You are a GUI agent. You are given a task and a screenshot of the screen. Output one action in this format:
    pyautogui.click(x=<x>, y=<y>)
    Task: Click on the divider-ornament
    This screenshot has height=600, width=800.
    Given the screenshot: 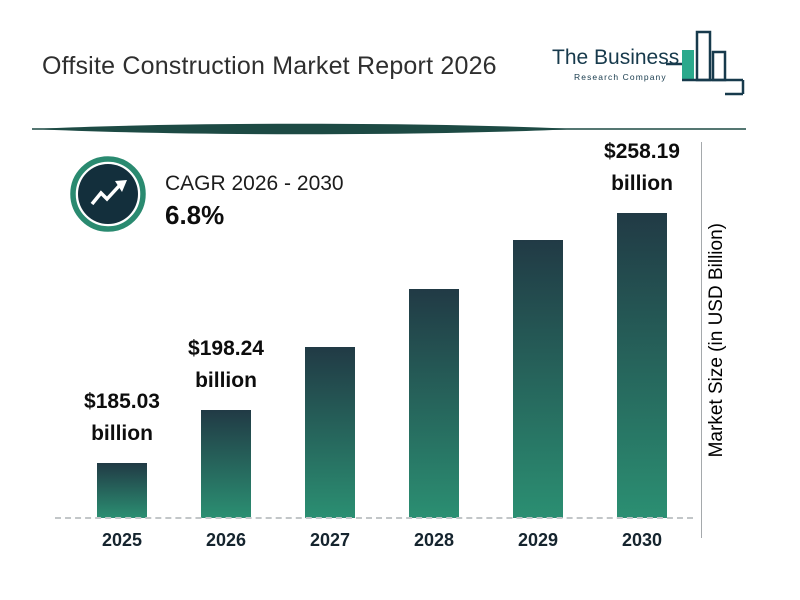 What is the action you would take?
    pyautogui.click(x=389, y=129)
    